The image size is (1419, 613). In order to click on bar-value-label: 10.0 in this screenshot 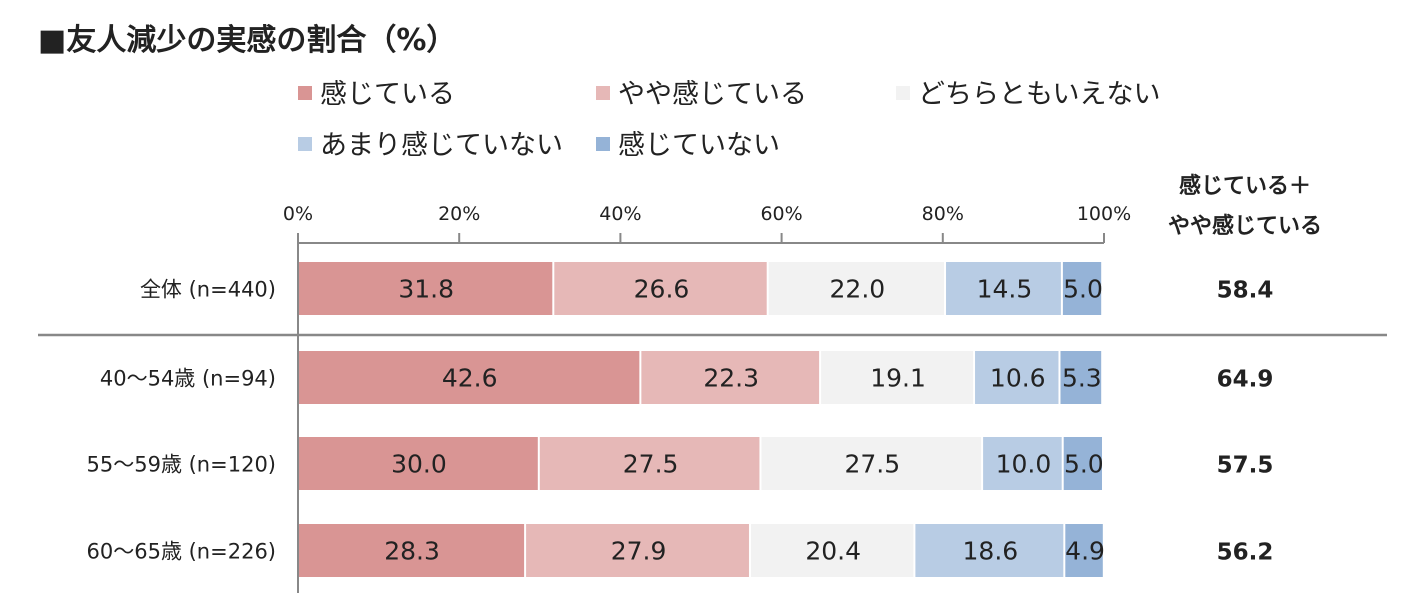, I will do `click(1024, 464)`.